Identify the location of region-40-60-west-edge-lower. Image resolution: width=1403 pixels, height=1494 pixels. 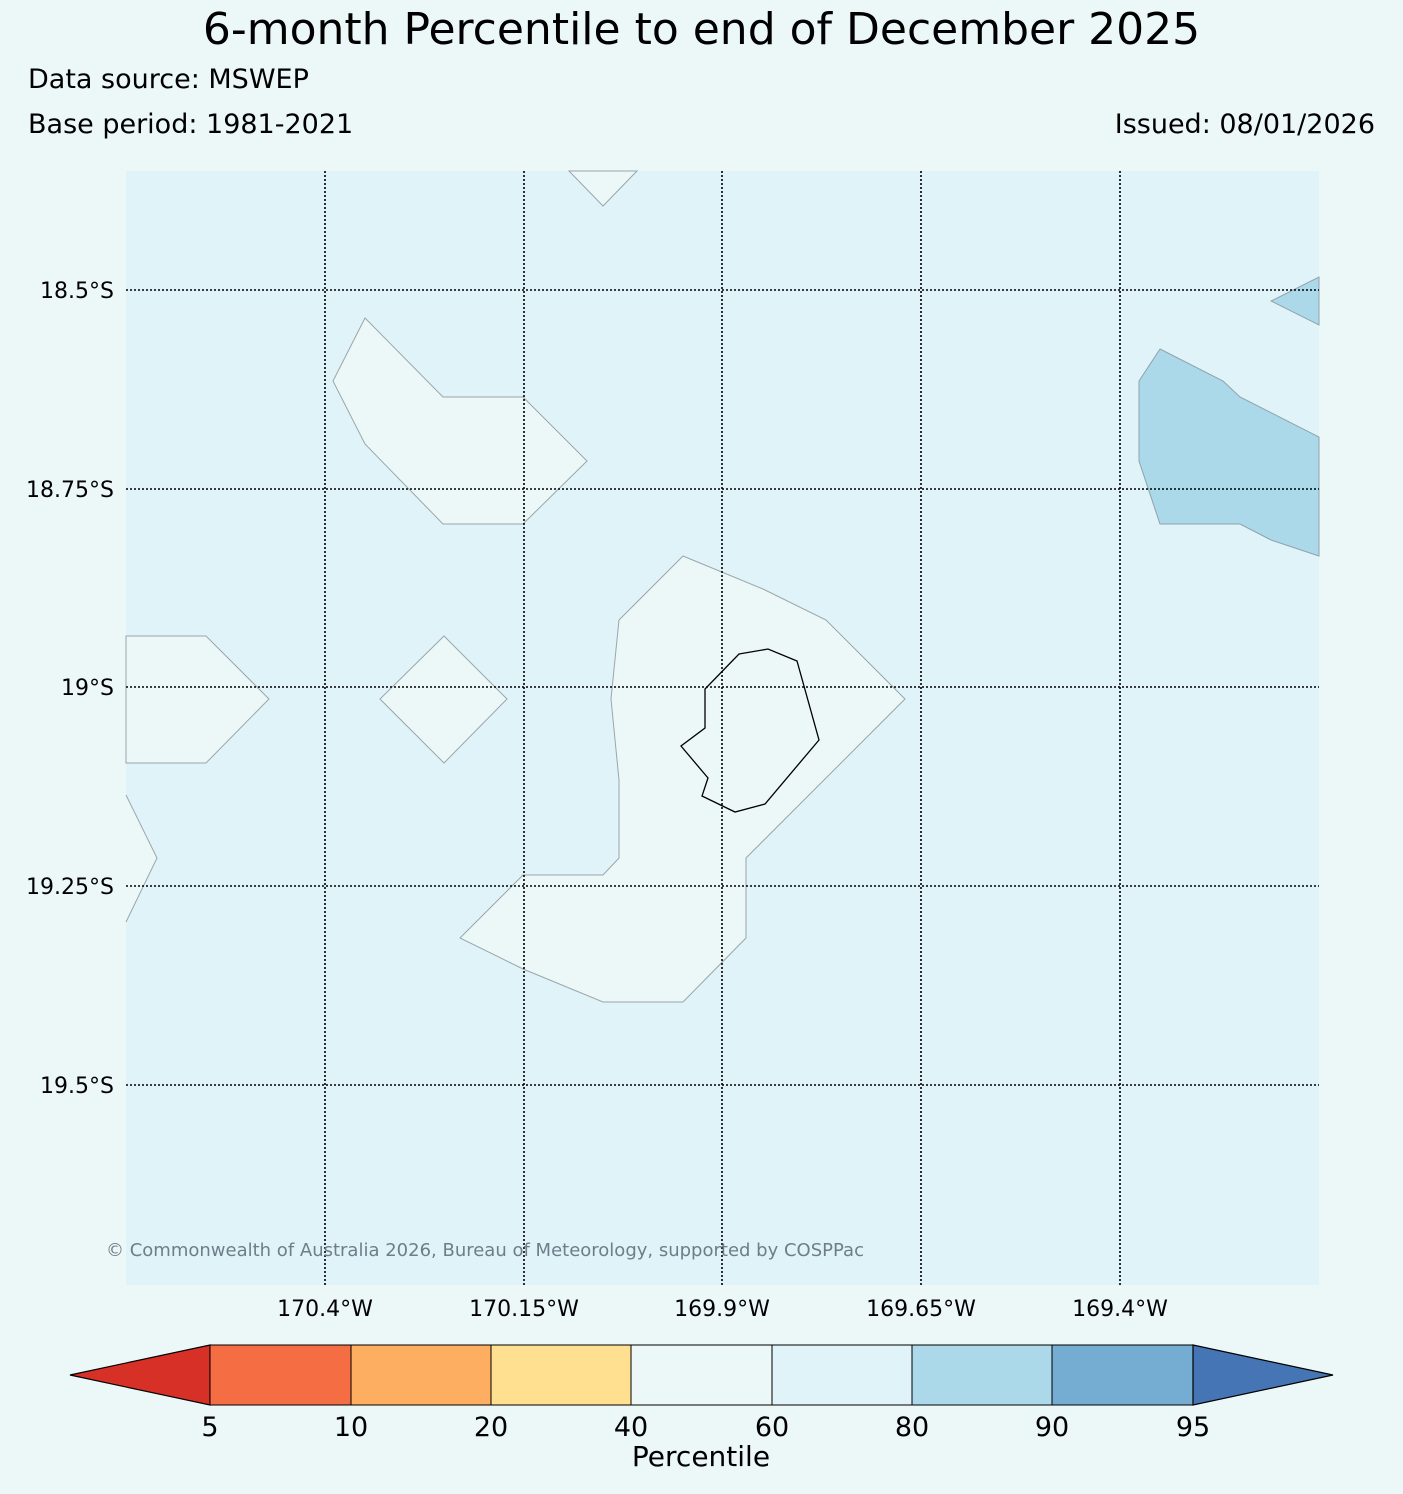
(141, 858).